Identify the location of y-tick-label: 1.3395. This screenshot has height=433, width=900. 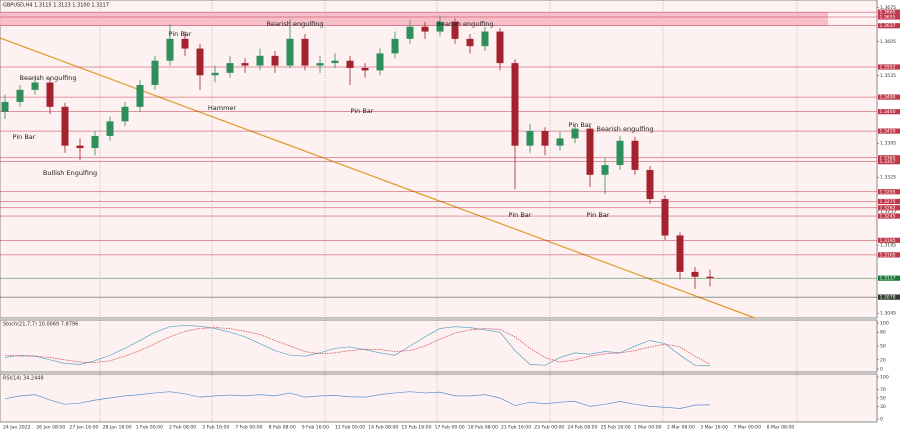
(888, 144).